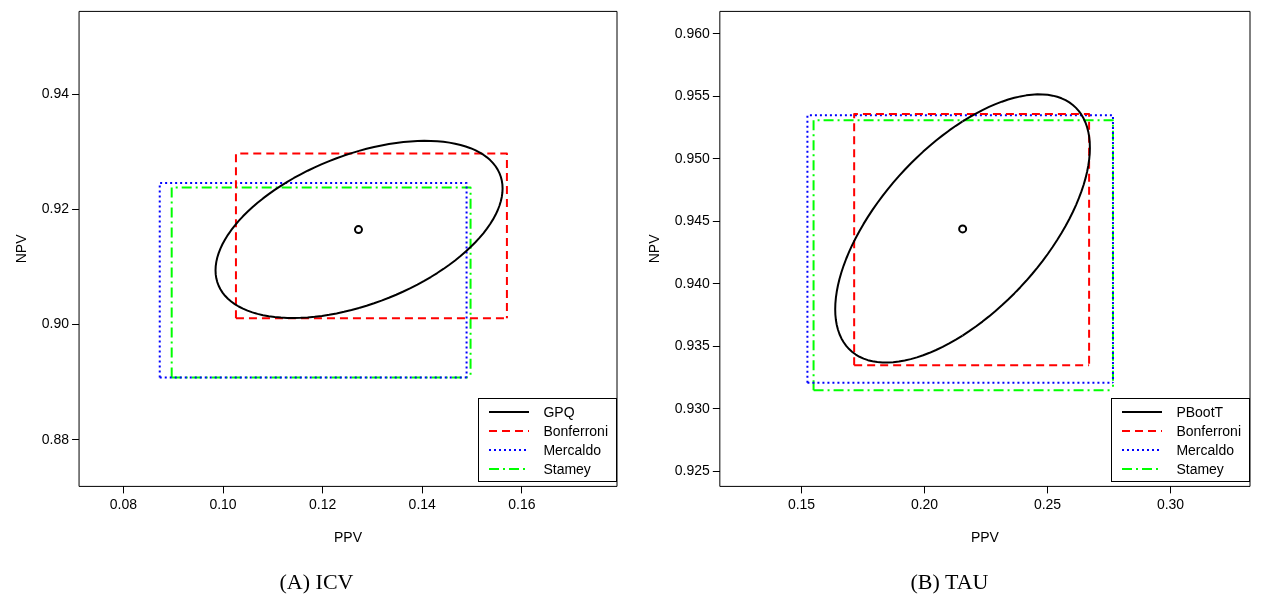  I want to click on y-tick-label: 0.92, so click(55, 208).